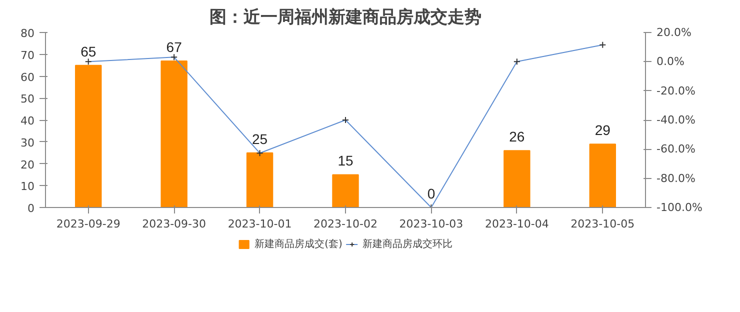 Image resolution: width=740 pixels, height=312 pixels. What do you see at coordinates (27, 121) in the screenshot?
I see `y-tick-label: 40` at bounding box center [27, 121].